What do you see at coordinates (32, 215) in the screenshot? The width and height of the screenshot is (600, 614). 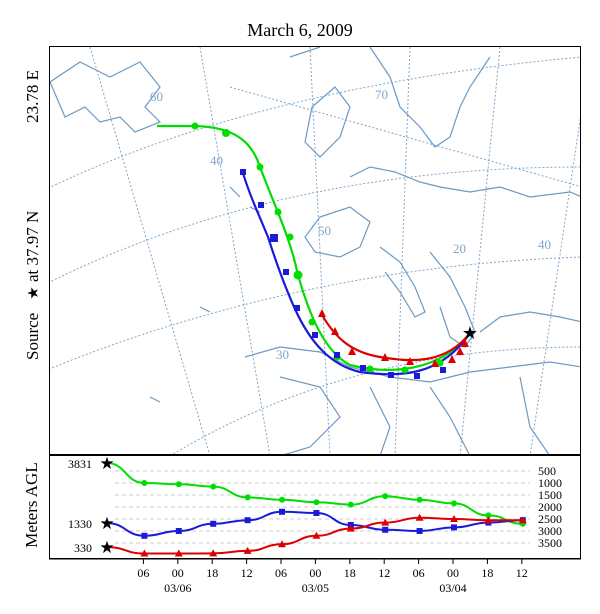 I see `source-label-svg: Source ★ at 37.97 N 23.78 E` at bounding box center [32, 215].